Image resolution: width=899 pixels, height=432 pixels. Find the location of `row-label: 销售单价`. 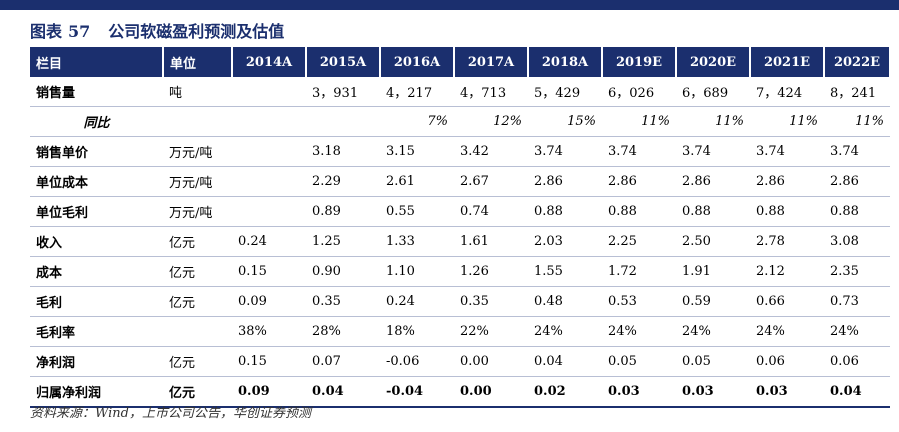

row-label: 销售单价 is located at coordinates (96, 151).